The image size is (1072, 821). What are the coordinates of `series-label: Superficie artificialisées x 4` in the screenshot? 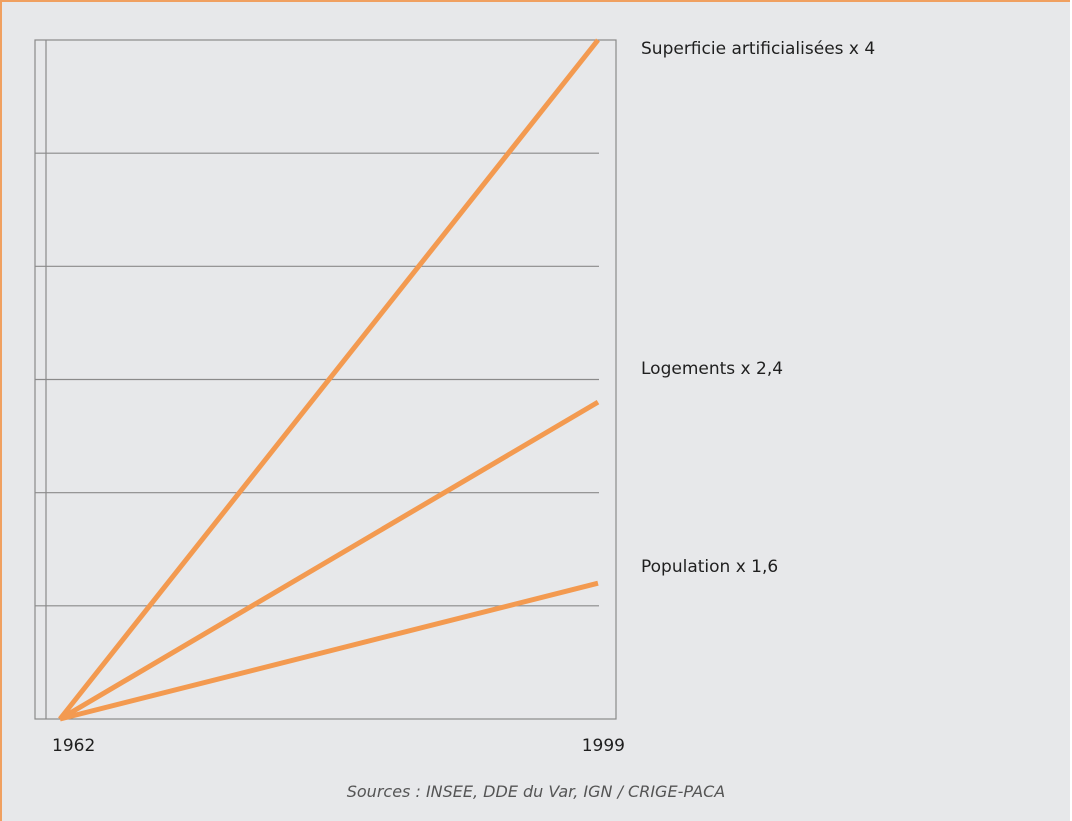 It's located at (758, 49).